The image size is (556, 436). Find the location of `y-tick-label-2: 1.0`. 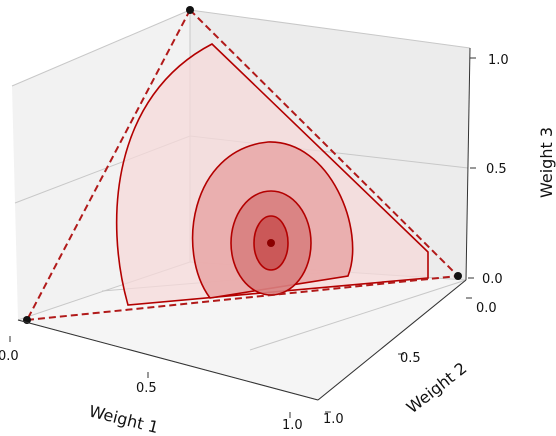

y-tick-label-2: 1.0 is located at coordinates (333, 419).